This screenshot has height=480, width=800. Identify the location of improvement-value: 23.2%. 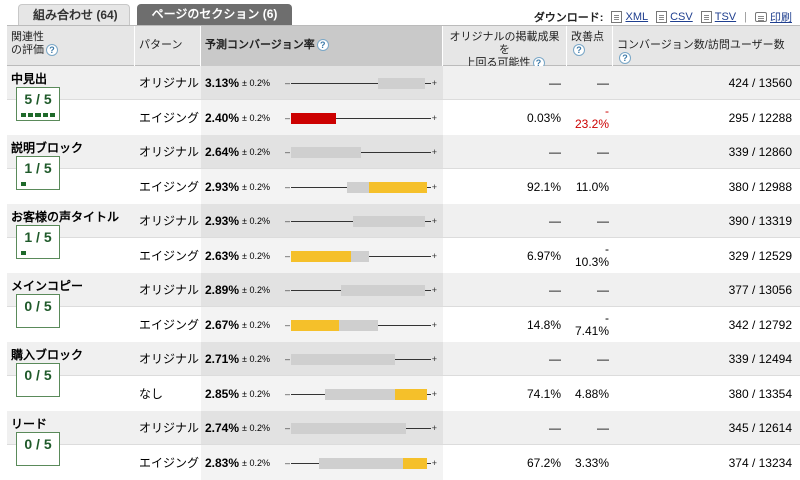
(591, 123).